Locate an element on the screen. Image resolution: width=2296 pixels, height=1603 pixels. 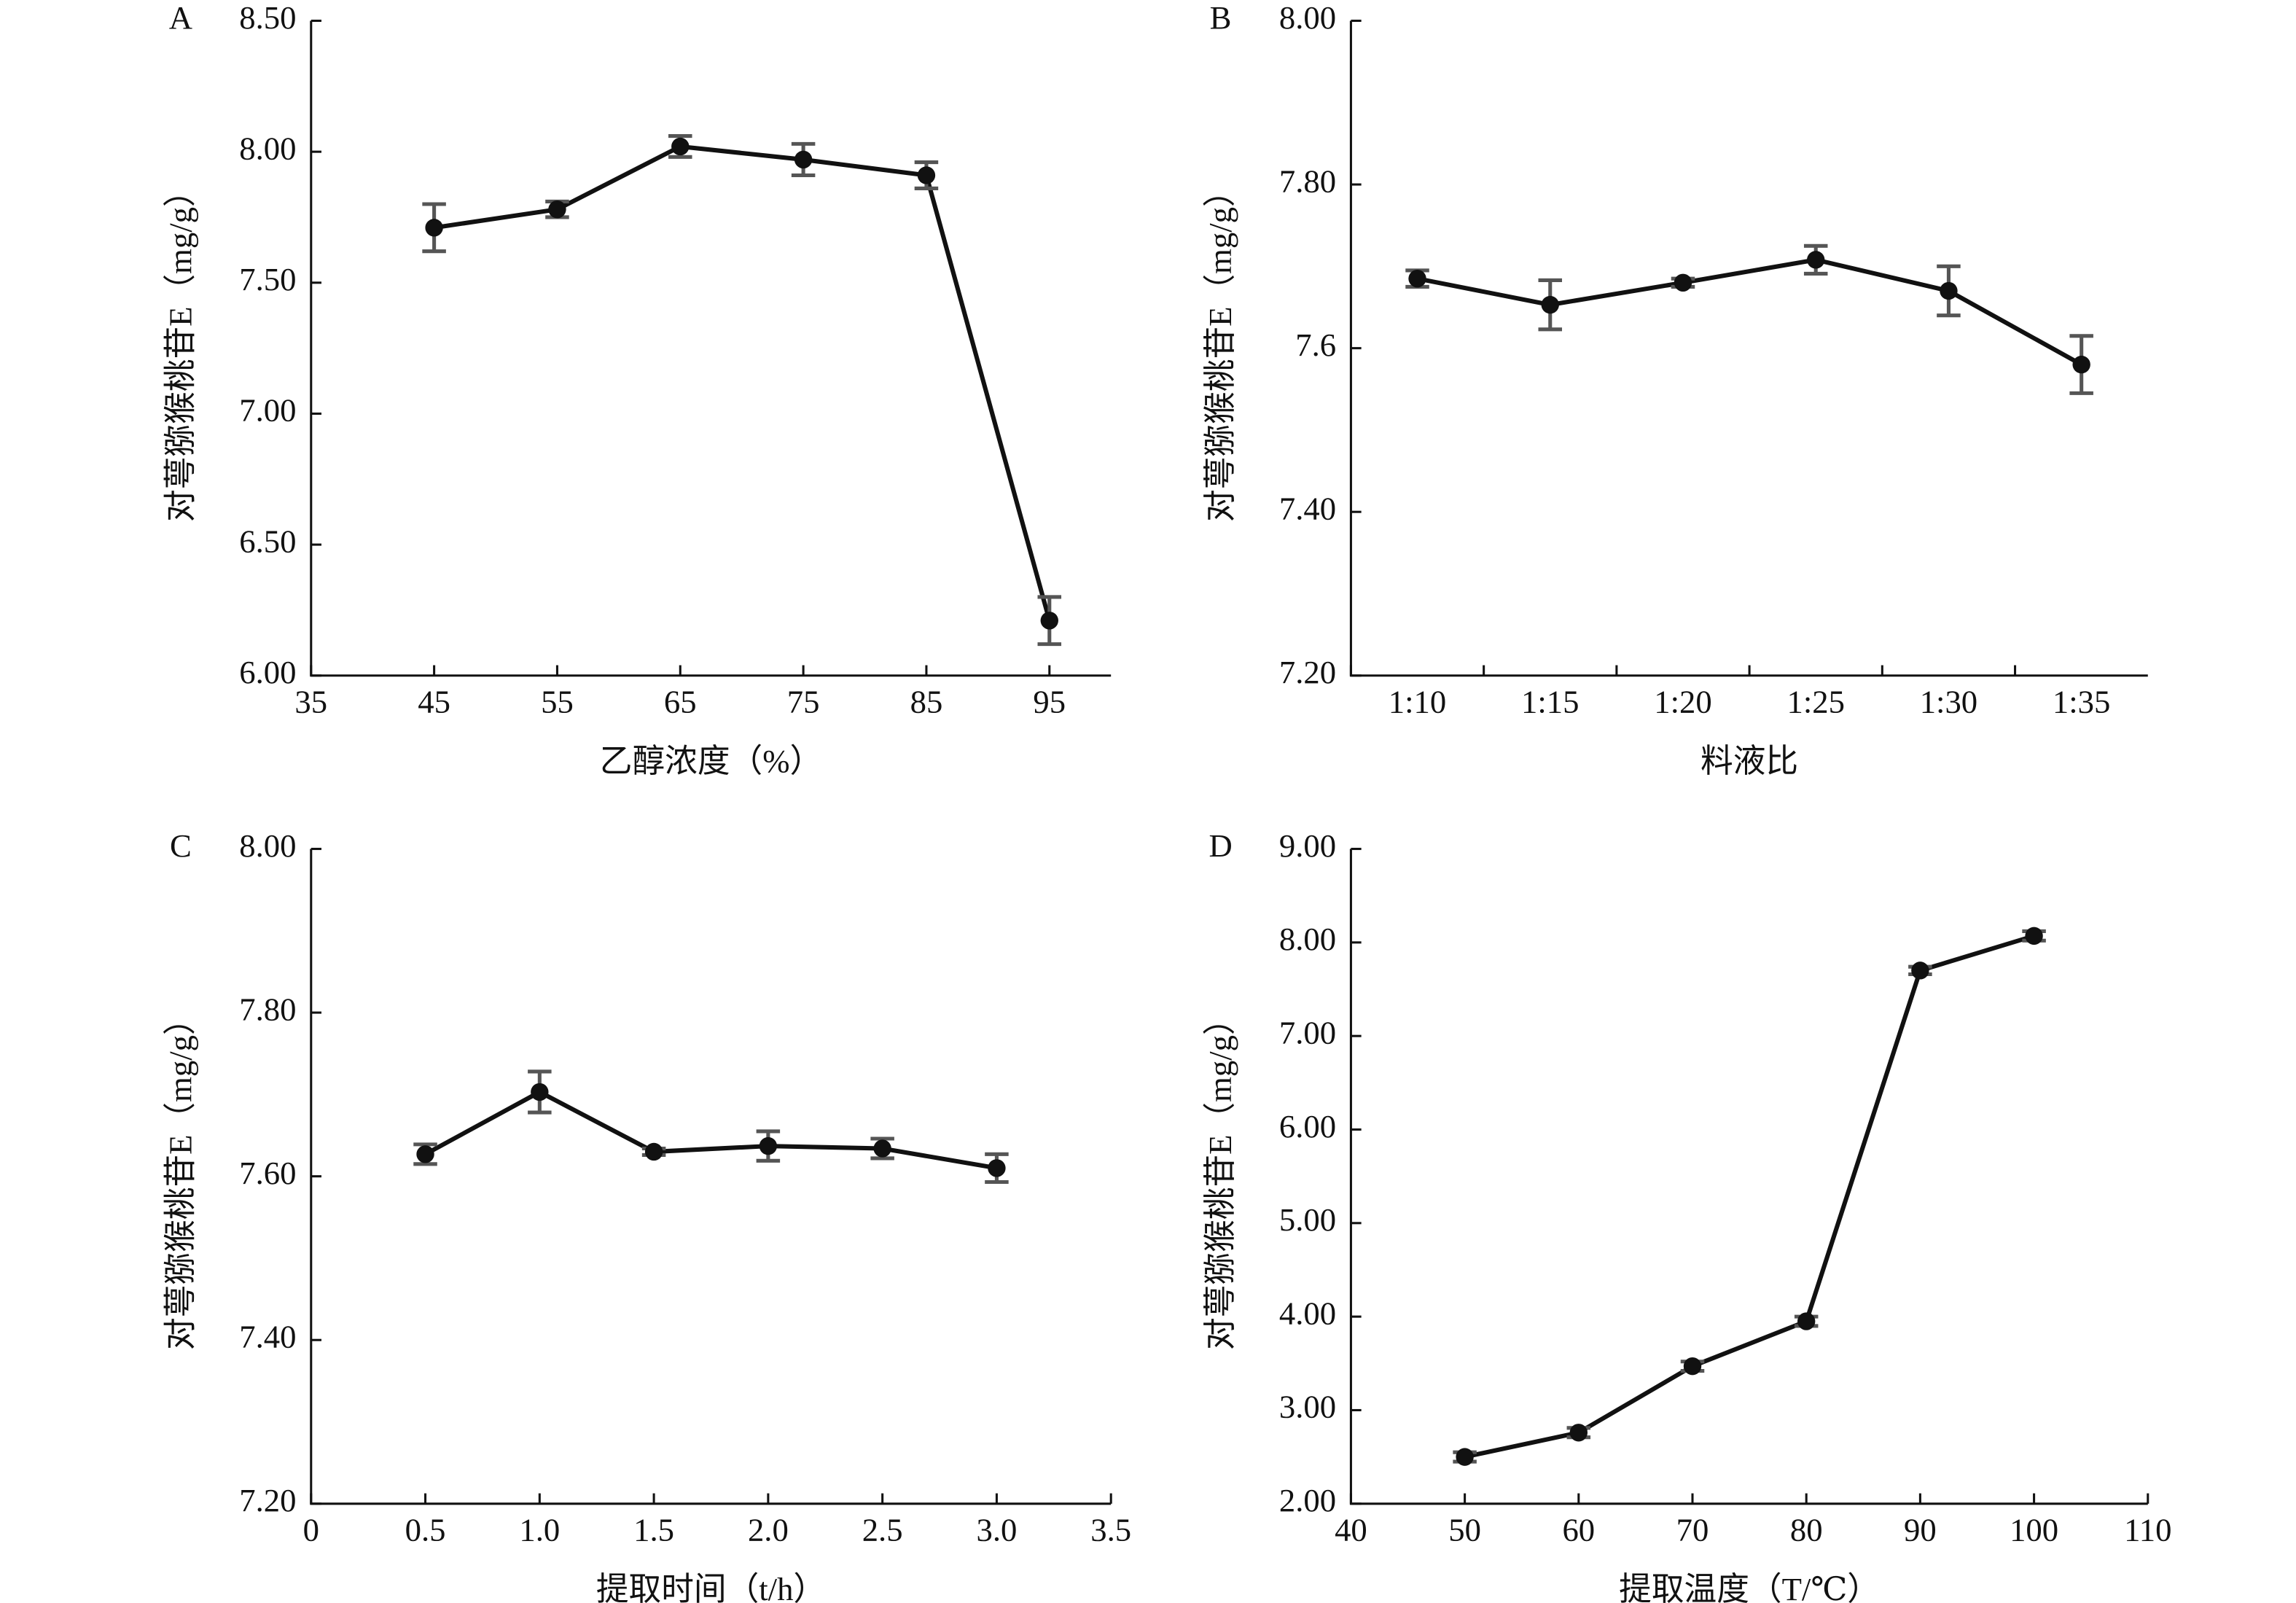
x-tick-label: 75 is located at coordinates (803, 702).